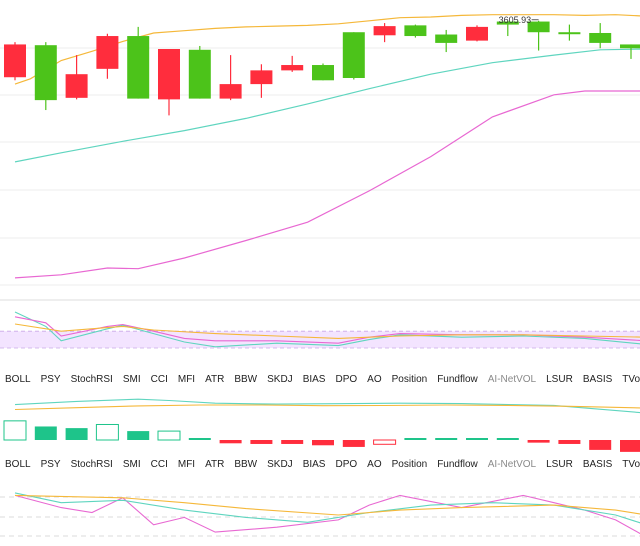 The height and width of the screenshot is (546, 640). What do you see at coordinates (512, 464) in the screenshot?
I see `tab-row2-ai-netvol: AI-NetVOL` at bounding box center [512, 464].